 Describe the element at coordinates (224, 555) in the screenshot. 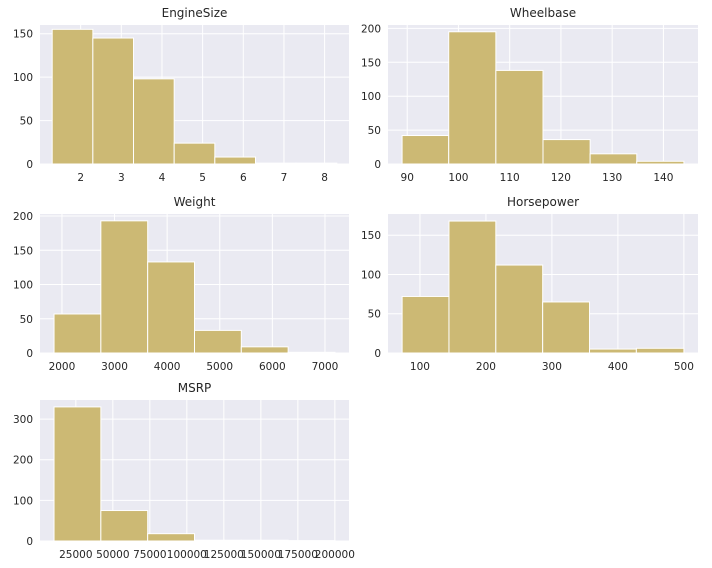

I see `x-tick-label: 125000` at that location.